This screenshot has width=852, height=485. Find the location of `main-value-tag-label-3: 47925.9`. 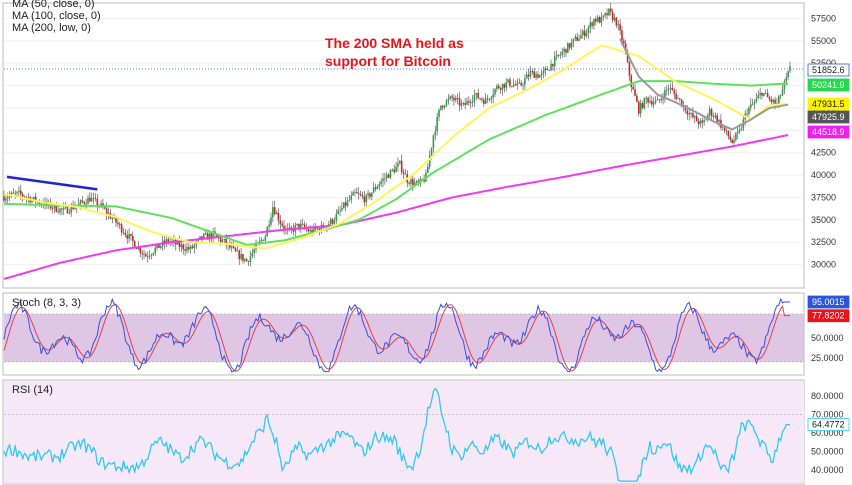

main-value-tag-label-3: 47925.9 is located at coordinates (828, 117).